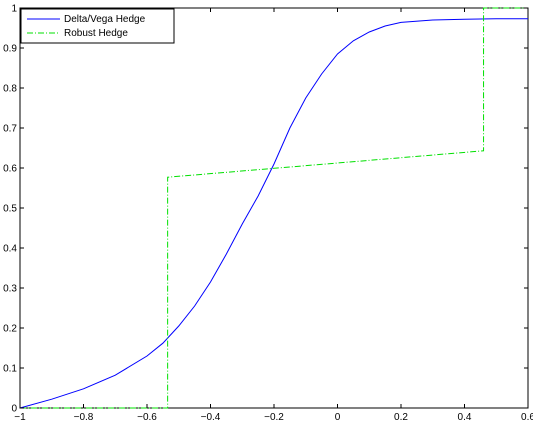  I want to click on y-tick-label: 0.2, so click(10, 329).